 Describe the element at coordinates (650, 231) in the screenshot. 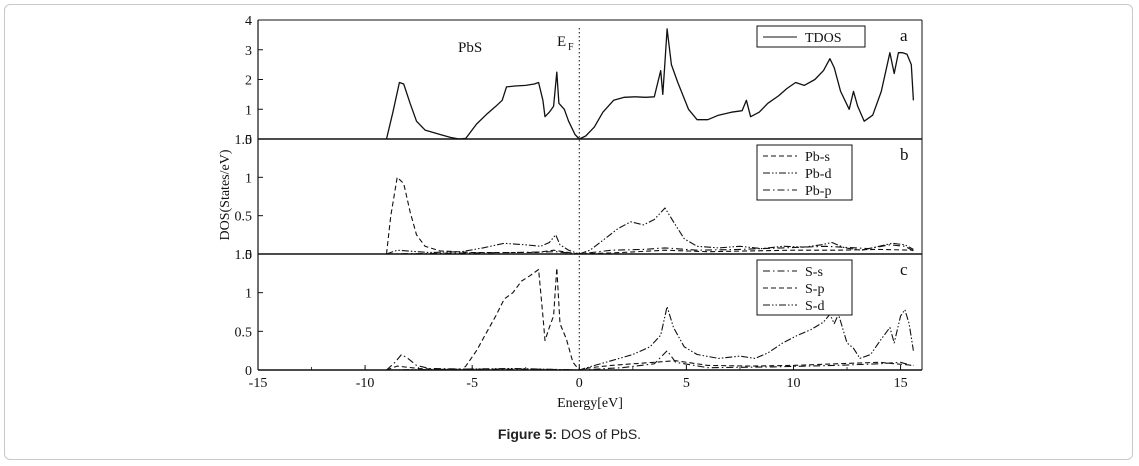

I see `series-pb-d-line` at that location.